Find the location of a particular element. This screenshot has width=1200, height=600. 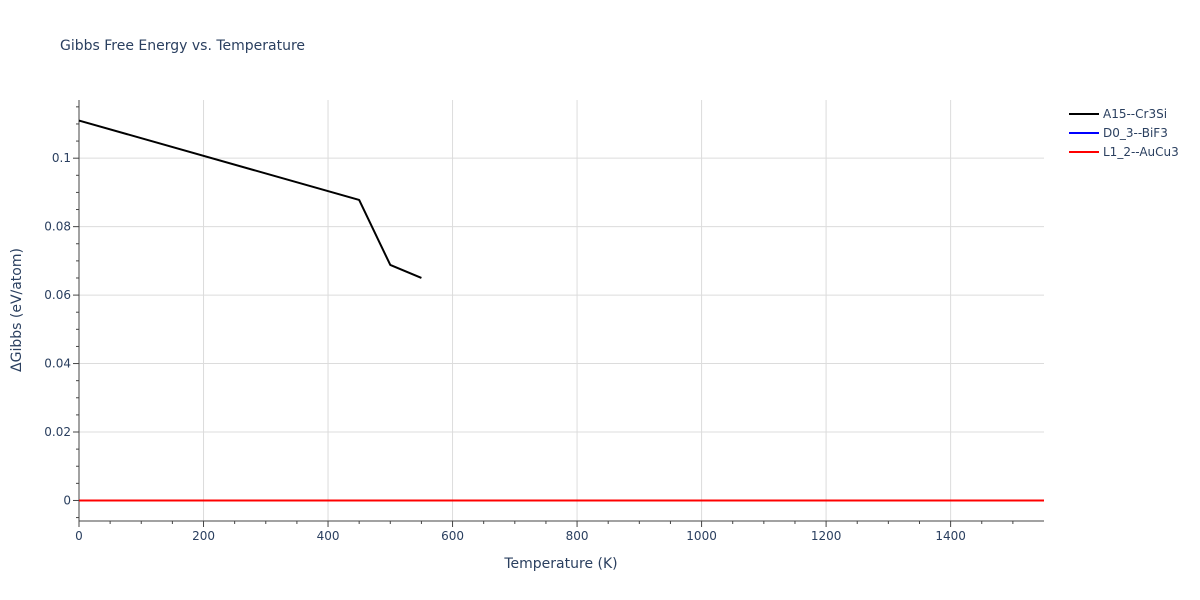

y-tick-label: 0.06 is located at coordinates (57, 295).